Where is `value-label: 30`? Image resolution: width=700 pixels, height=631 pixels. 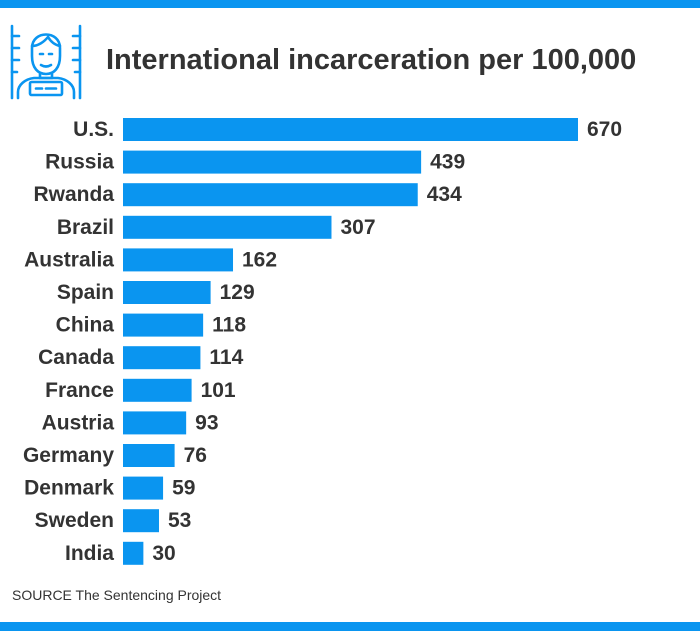
value-label: 30 is located at coordinates (163, 553).